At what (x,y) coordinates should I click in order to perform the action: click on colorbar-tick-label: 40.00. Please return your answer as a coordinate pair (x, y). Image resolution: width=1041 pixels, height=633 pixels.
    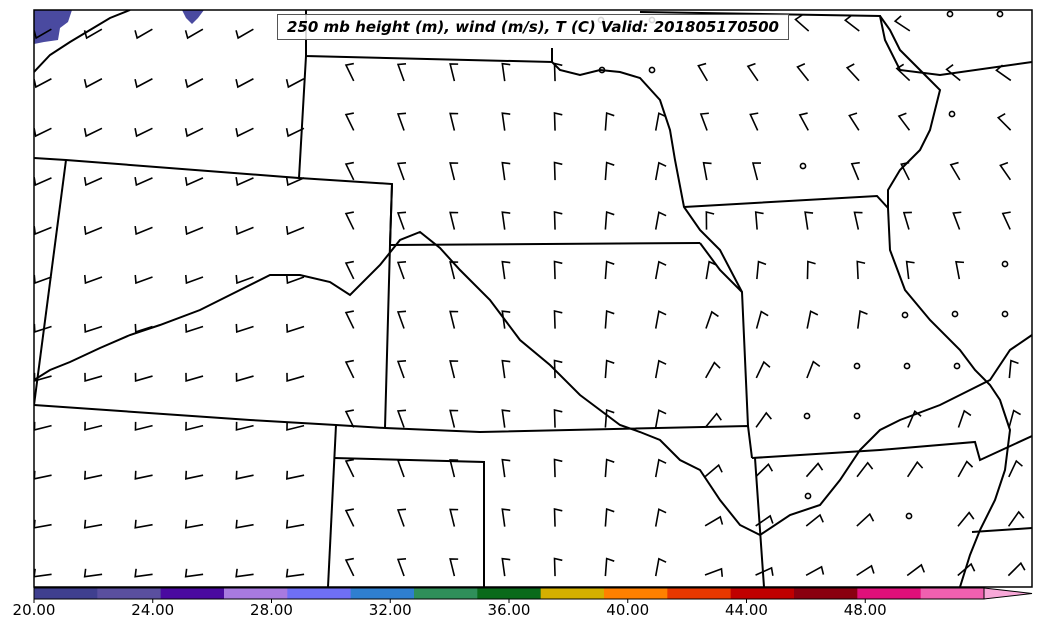
    Looking at the image, I should click on (628, 610).